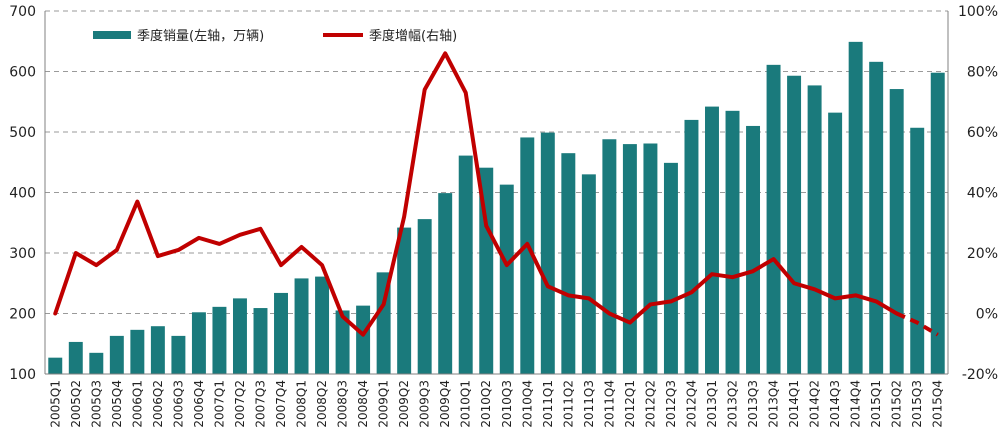 This screenshot has height=447, width=1004. Describe the element at coordinates (281, 333) in the screenshot. I see `bar-2007Q4` at that location.